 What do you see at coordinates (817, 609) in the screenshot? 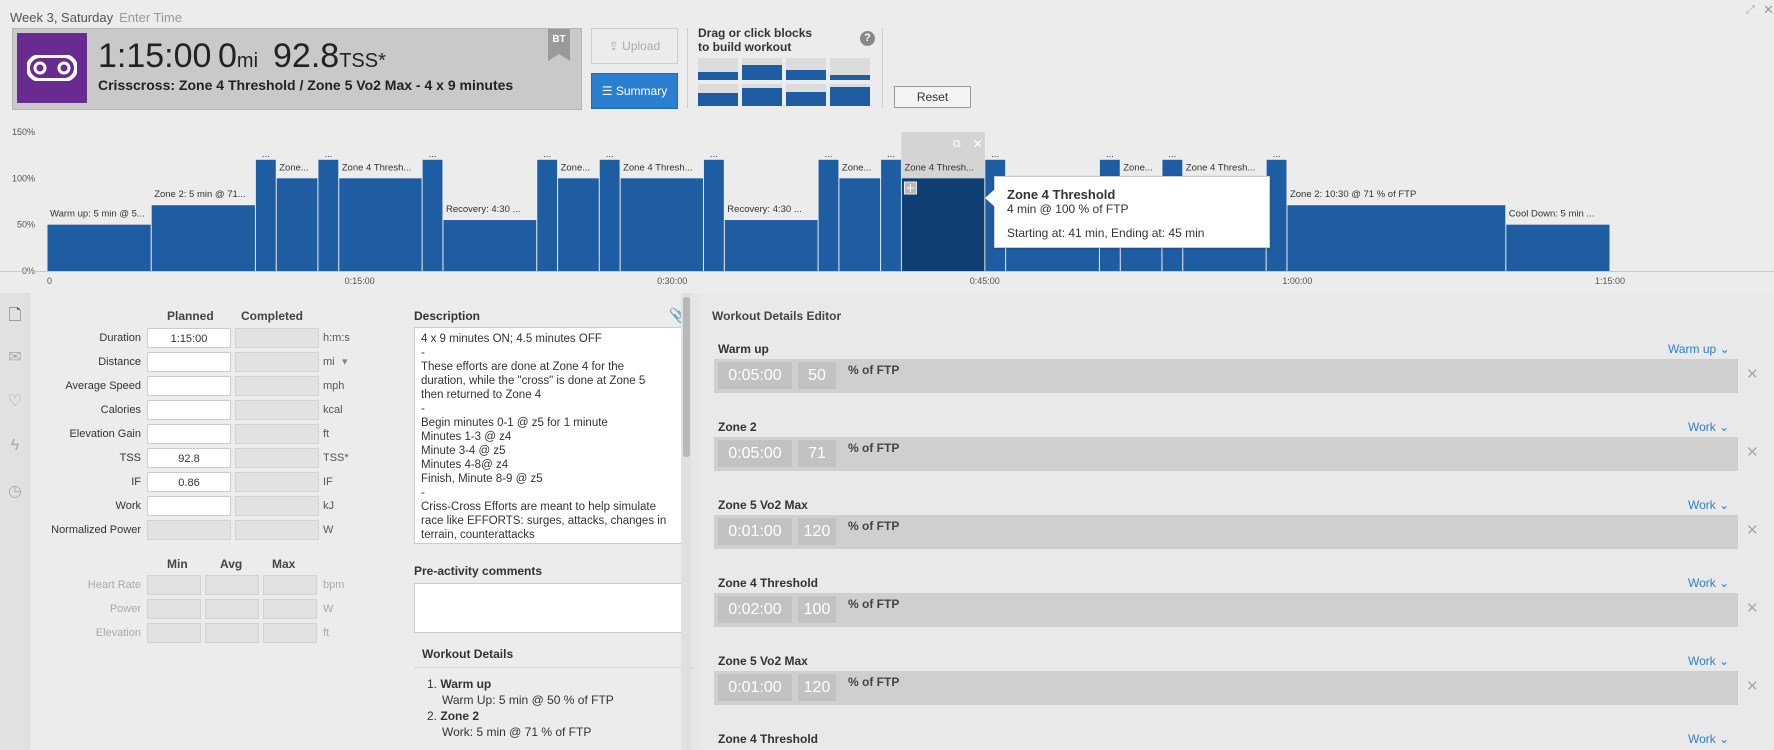
I see `step-intensity-input: 100` at bounding box center [817, 609].